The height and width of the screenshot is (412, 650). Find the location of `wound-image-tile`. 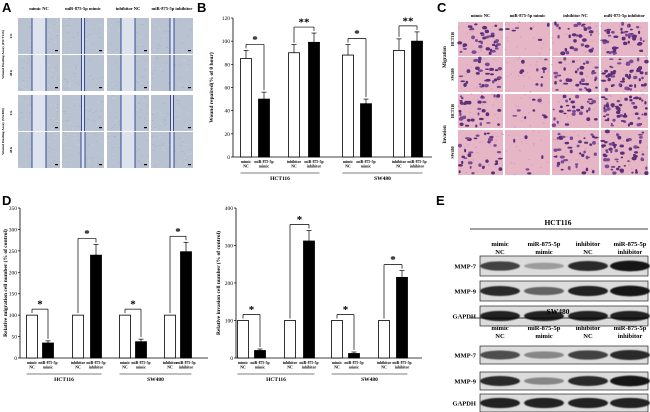

wound-image-tile is located at coordinates (128, 113).